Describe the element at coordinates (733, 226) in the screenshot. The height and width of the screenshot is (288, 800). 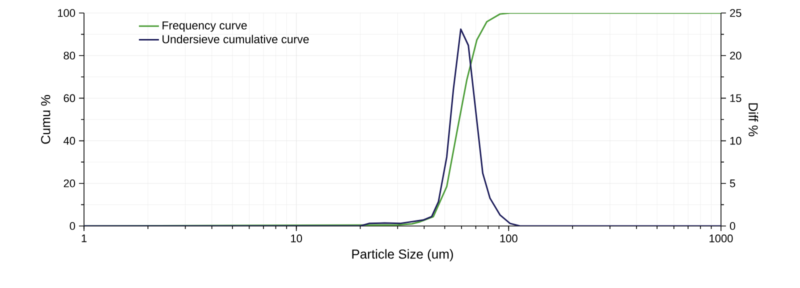
I see `y2-tick-label: 0` at that location.